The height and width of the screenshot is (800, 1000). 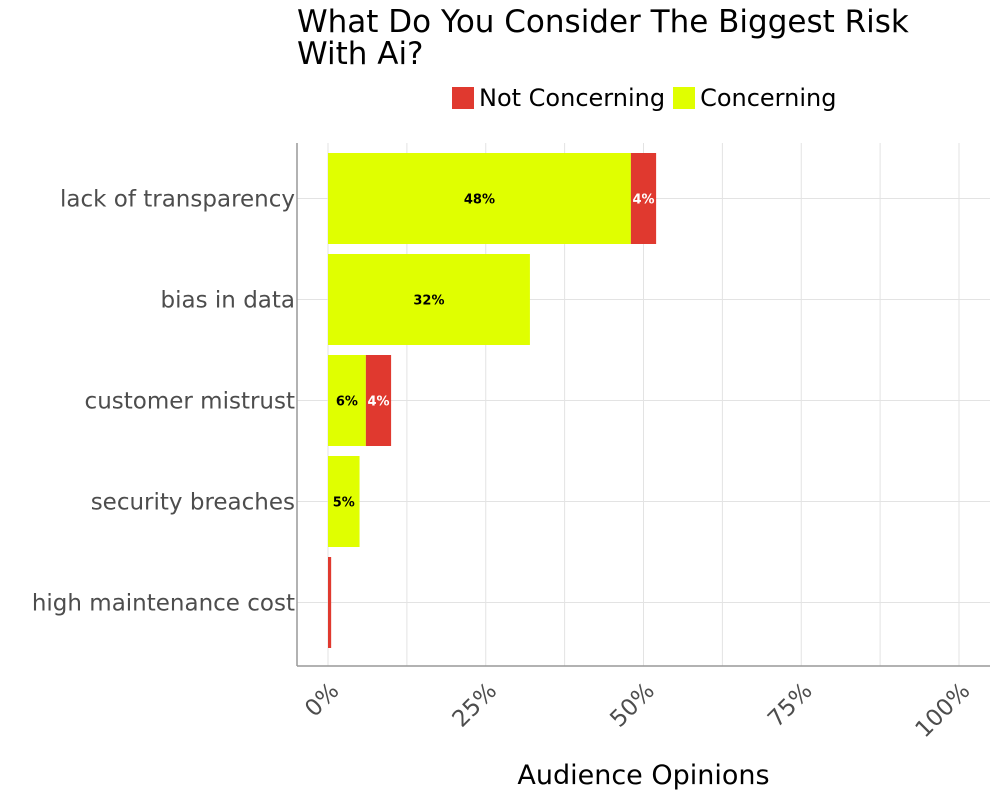 I want to click on data-label: 5%, so click(x=344, y=503).